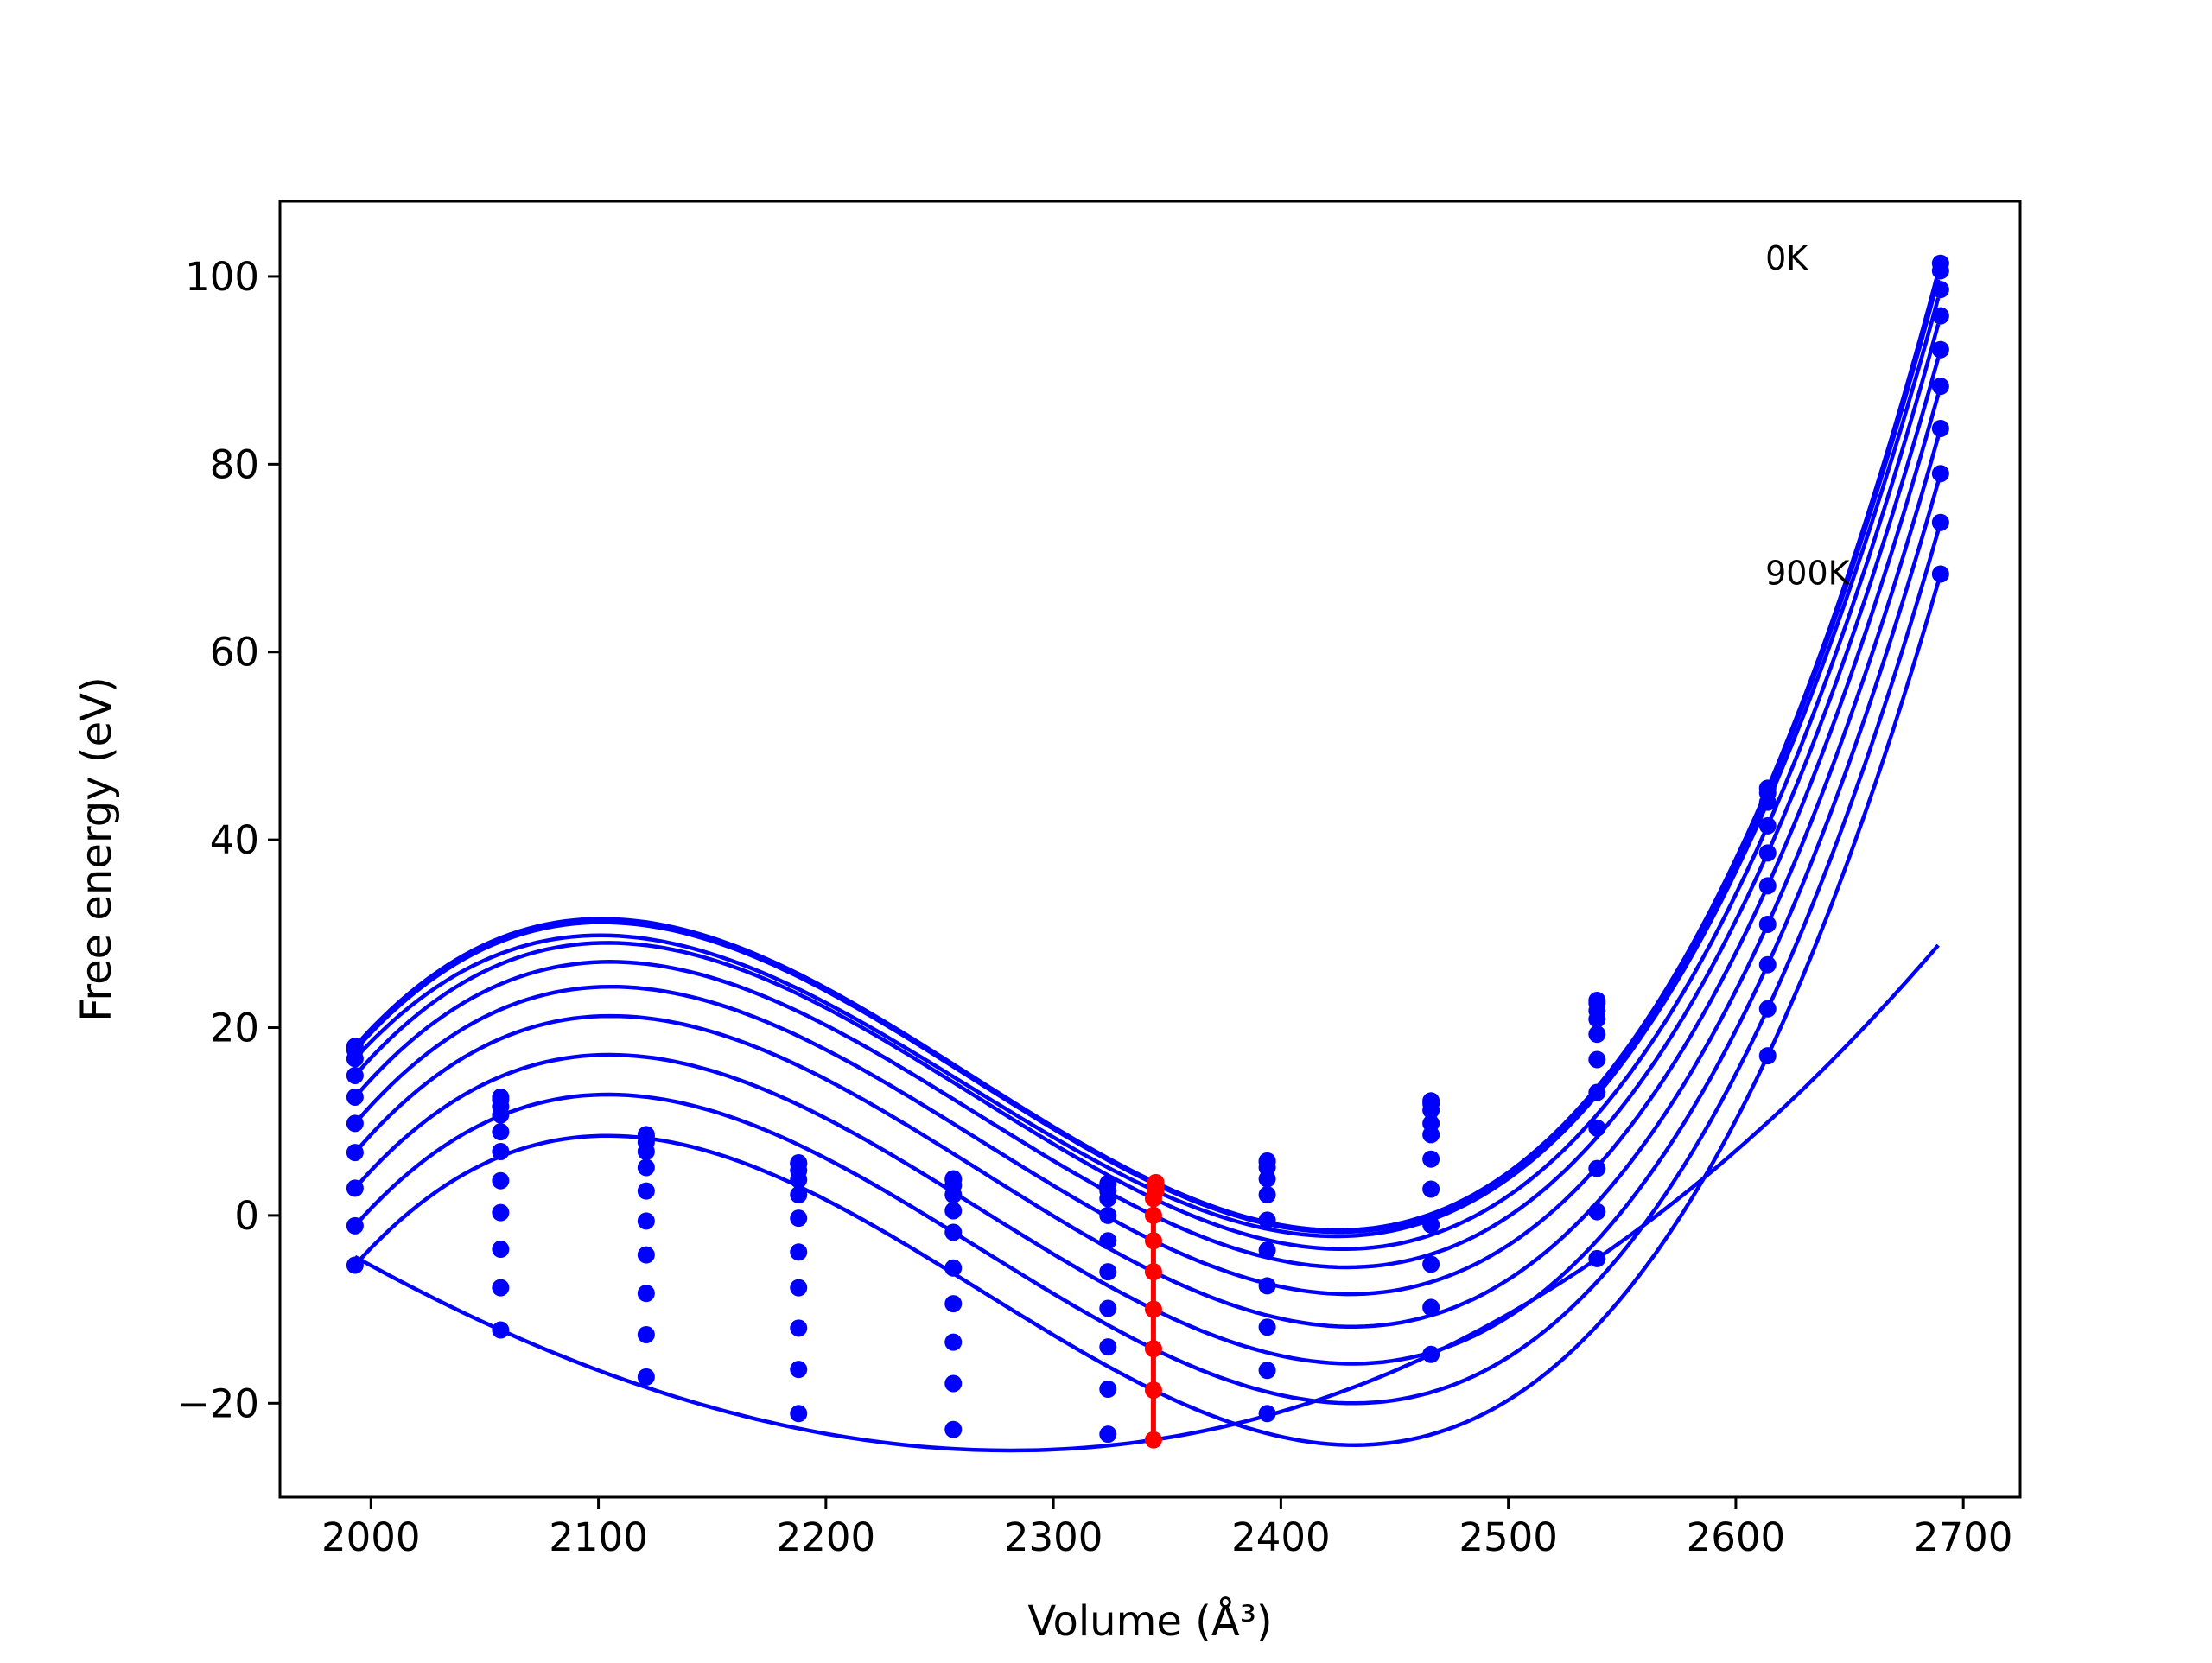 This screenshot has height=1663, width=2212. Describe the element at coordinates (1808, 573) in the screenshot. I see `temperature-annotation: 900K` at that location.